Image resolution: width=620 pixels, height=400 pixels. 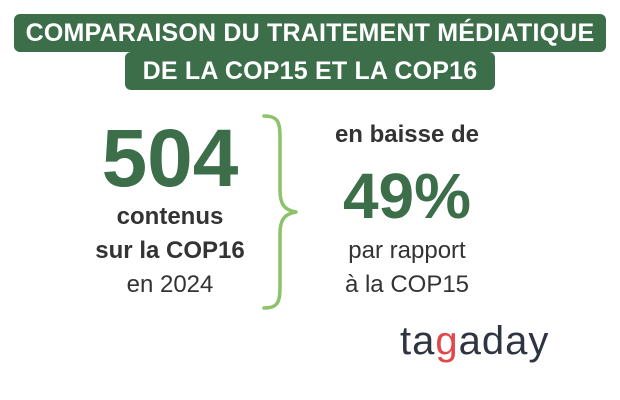 What do you see at coordinates (170, 284) in the screenshot?
I see `content-year: en 2024` at bounding box center [170, 284].